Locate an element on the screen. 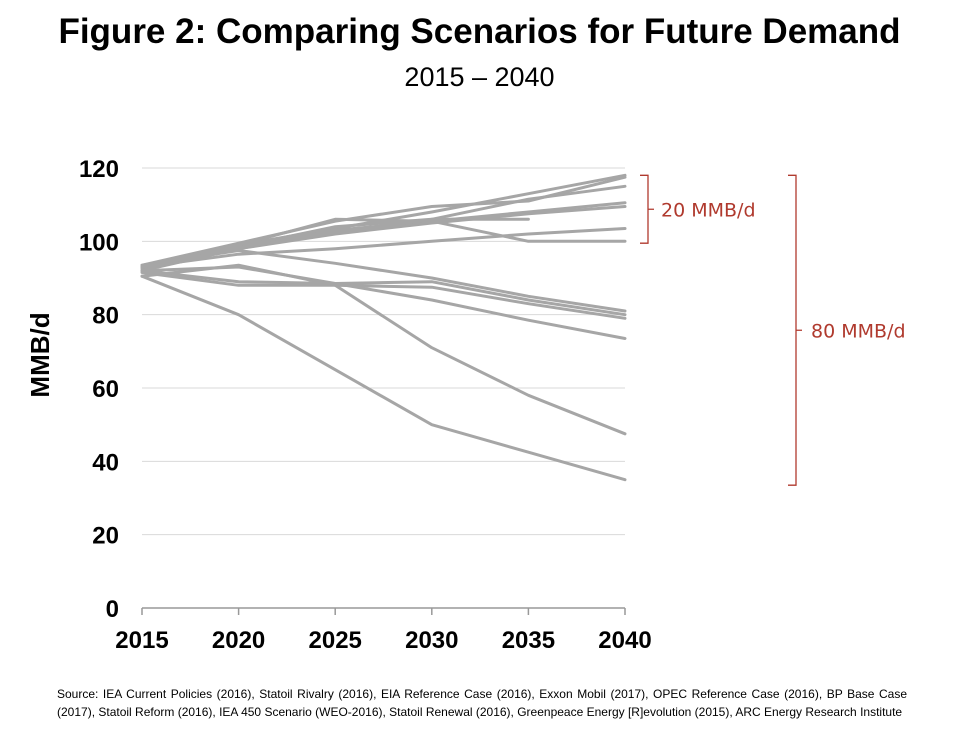 Image resolution: width=959 pixels, height=755 pixels. axes is located at coordinates (383, 611).